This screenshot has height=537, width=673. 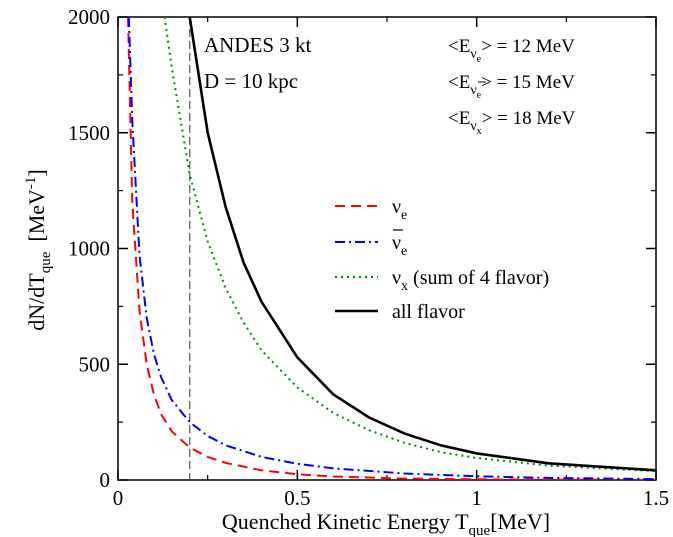 I want to click on detector-label: ANDES 3 kt, so click(x=258, y=45).